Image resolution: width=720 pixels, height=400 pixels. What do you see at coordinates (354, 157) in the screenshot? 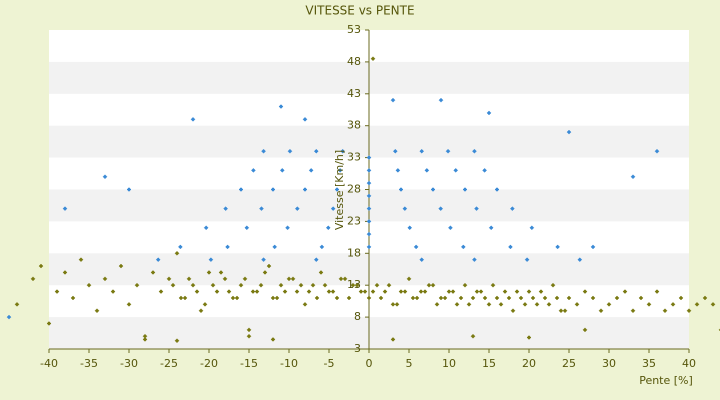
I see `y-tick-label: 33` at bounding box center [354, 157].